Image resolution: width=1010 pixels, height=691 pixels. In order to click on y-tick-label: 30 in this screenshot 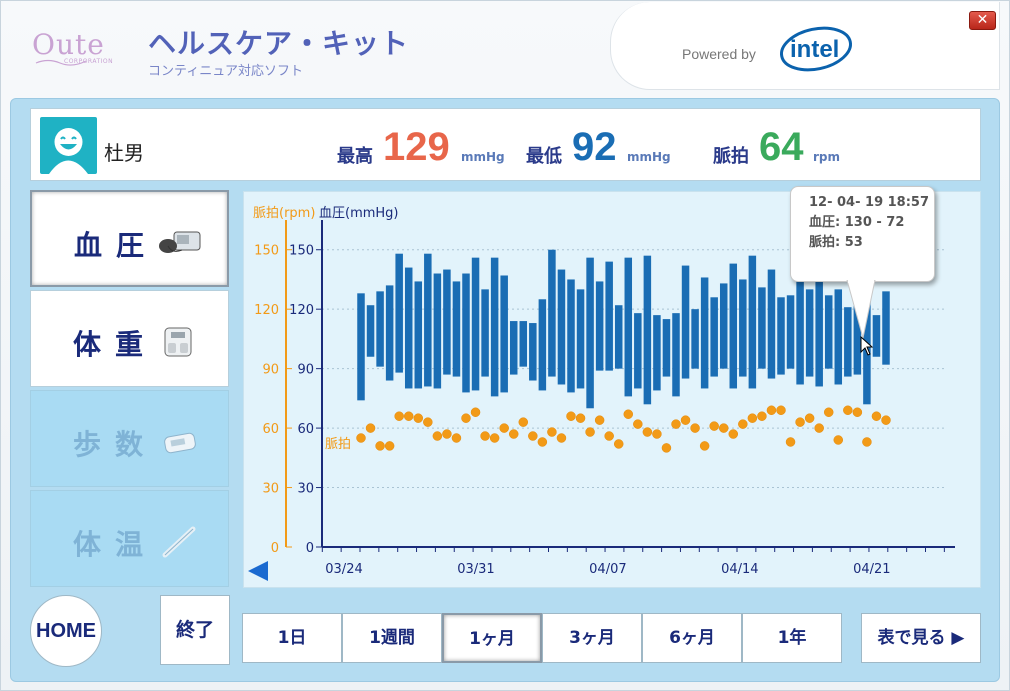, I will do `click(305, 489)`.